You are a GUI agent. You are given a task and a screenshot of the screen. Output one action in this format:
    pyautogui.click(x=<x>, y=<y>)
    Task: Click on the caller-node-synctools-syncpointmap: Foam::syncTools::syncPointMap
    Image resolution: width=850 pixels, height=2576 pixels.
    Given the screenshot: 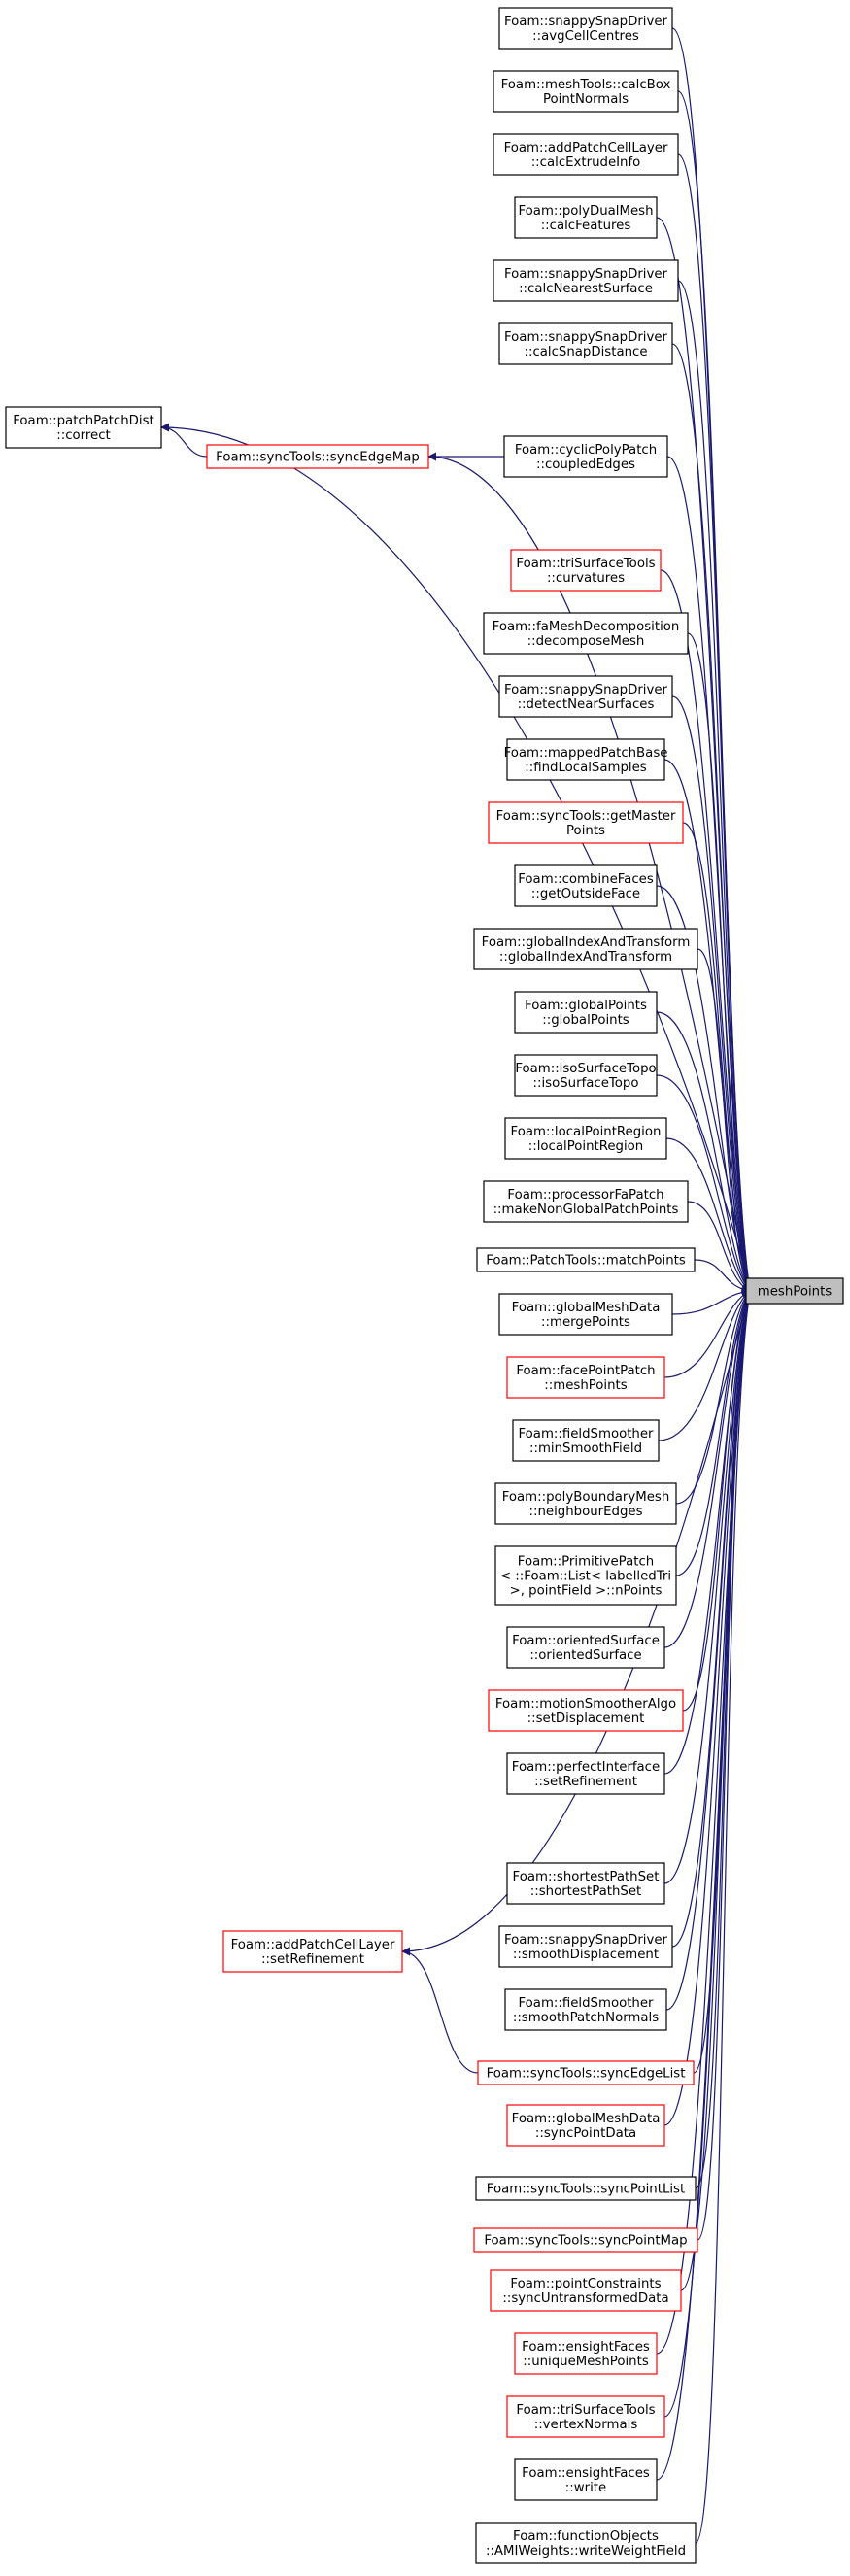 What is the action you would take?
    pyautogui.click(x=585, y=2240)
    